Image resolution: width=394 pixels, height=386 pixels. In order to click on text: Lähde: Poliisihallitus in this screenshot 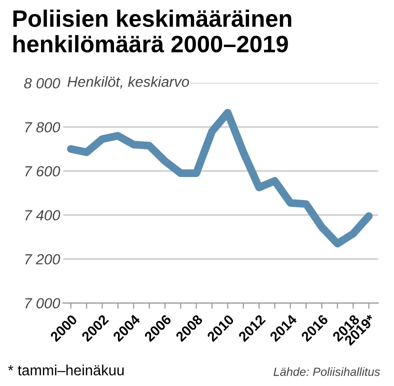, I will do `click(327, 371)`.